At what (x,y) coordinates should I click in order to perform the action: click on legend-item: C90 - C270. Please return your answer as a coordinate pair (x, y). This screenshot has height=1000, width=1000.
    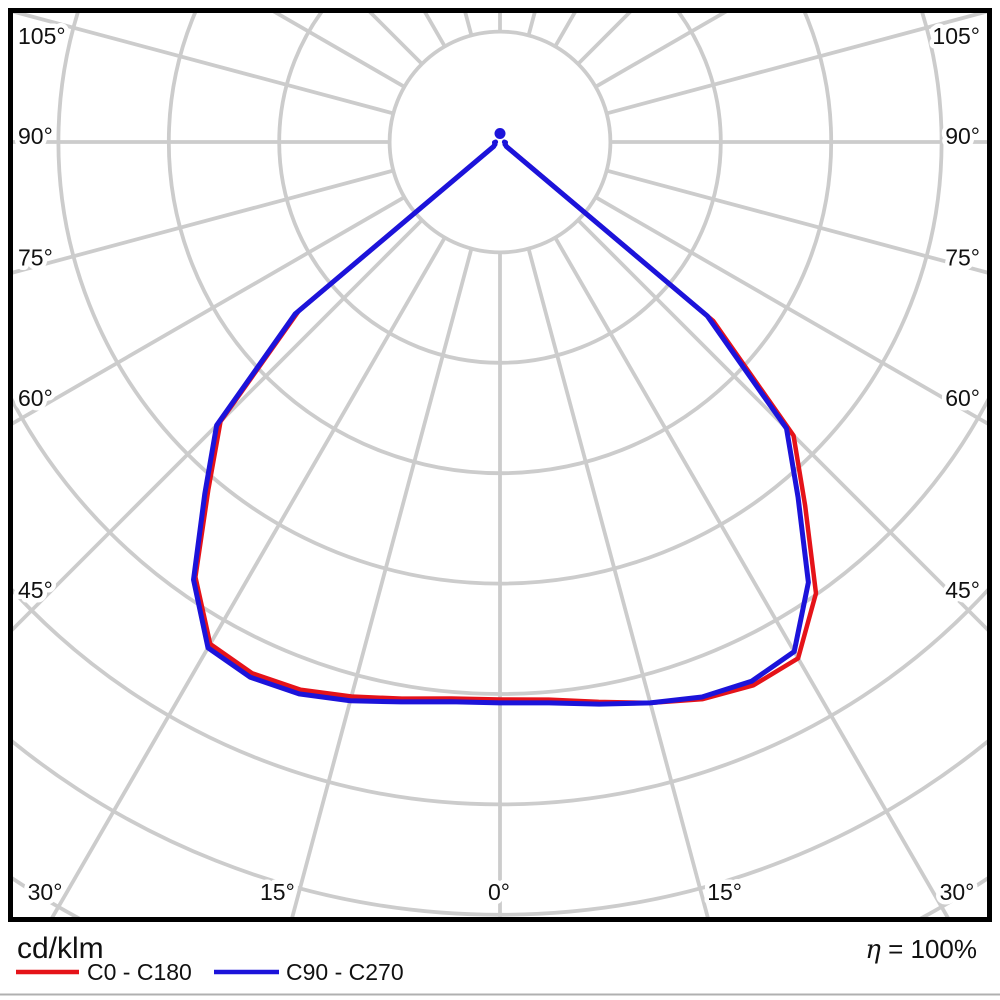
    Looking at the image, I should click on (309, 972).